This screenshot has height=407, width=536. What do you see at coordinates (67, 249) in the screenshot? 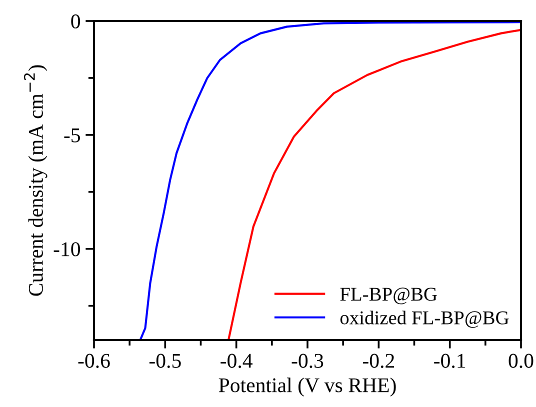
I see `y-tick-label: -10` at bounding box center [67, 249].